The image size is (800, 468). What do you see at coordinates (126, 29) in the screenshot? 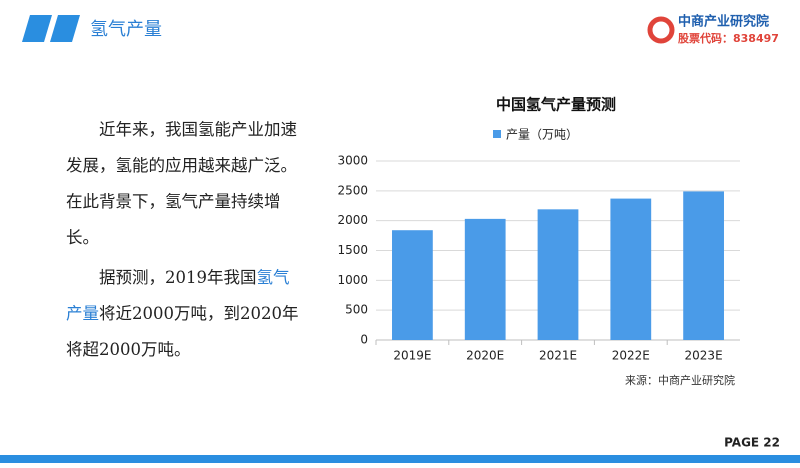
I see `header-title: 氢气产量` at bounding box center [126, 29].